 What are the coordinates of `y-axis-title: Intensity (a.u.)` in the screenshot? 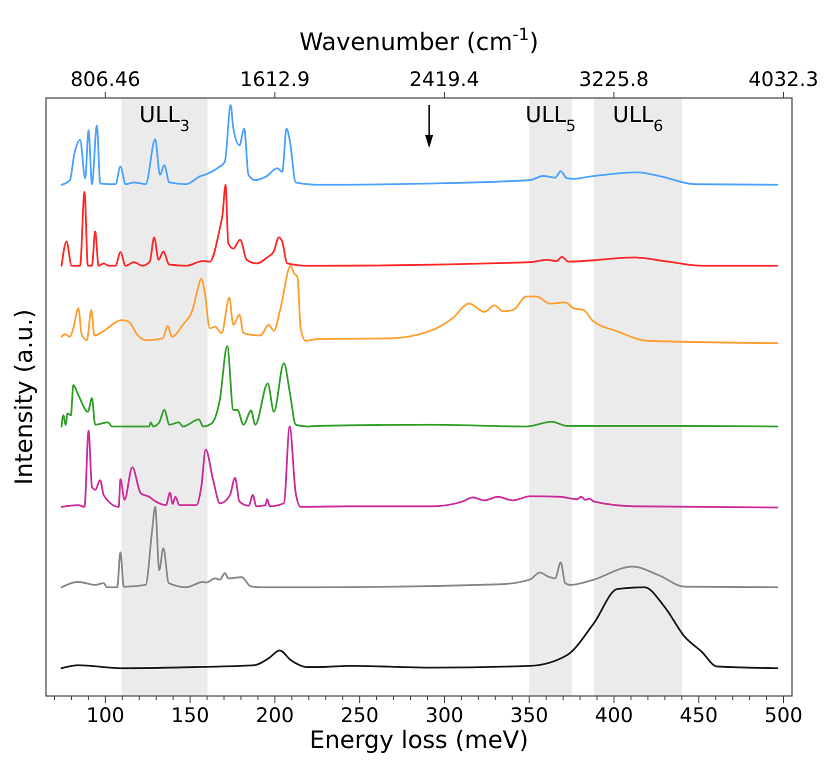 It's located at (24, 397).